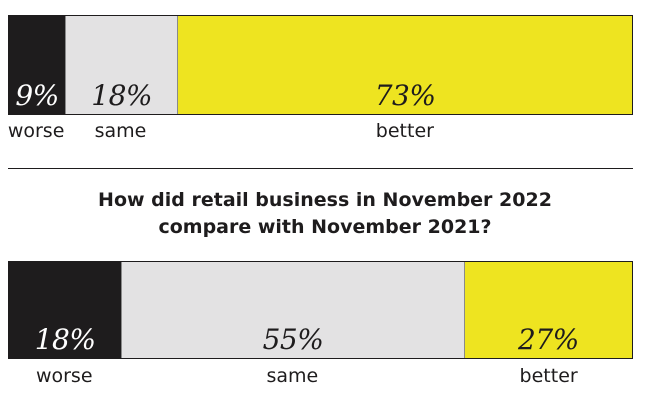  Describe the element at coordinates (121, 95) in the screenshot. I see `data-label-same: 18%` at that location.